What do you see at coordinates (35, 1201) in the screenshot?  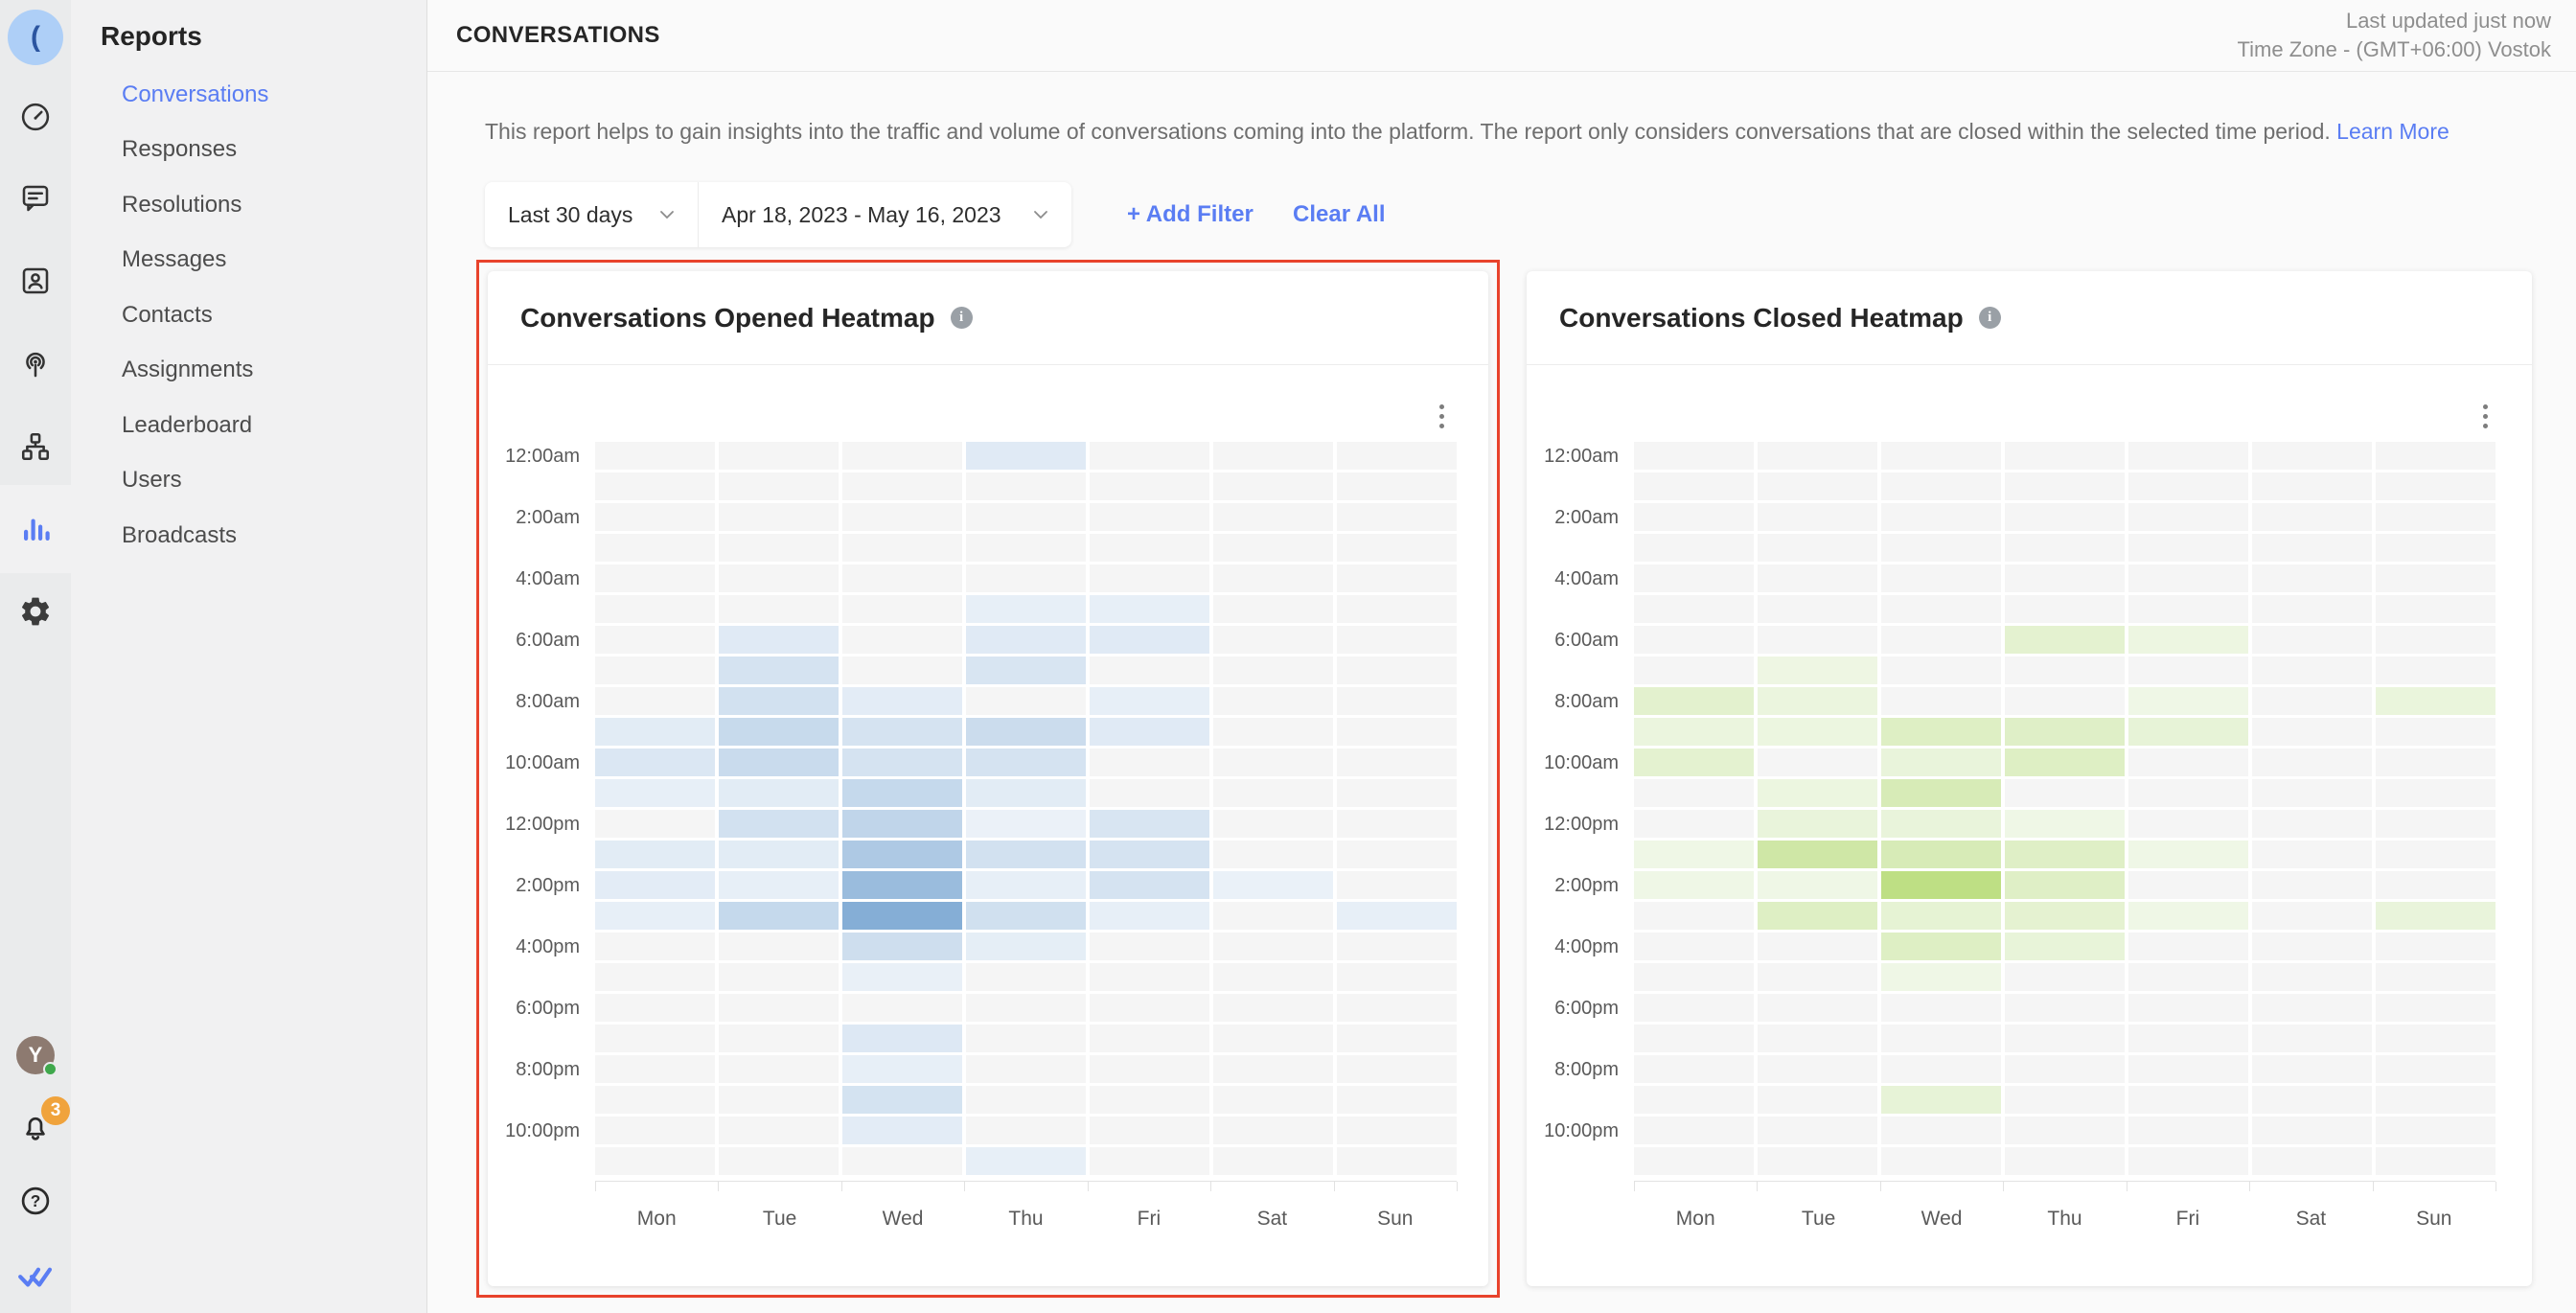 I see `rail-item-help: ?` at bounding box center [35, 1201].